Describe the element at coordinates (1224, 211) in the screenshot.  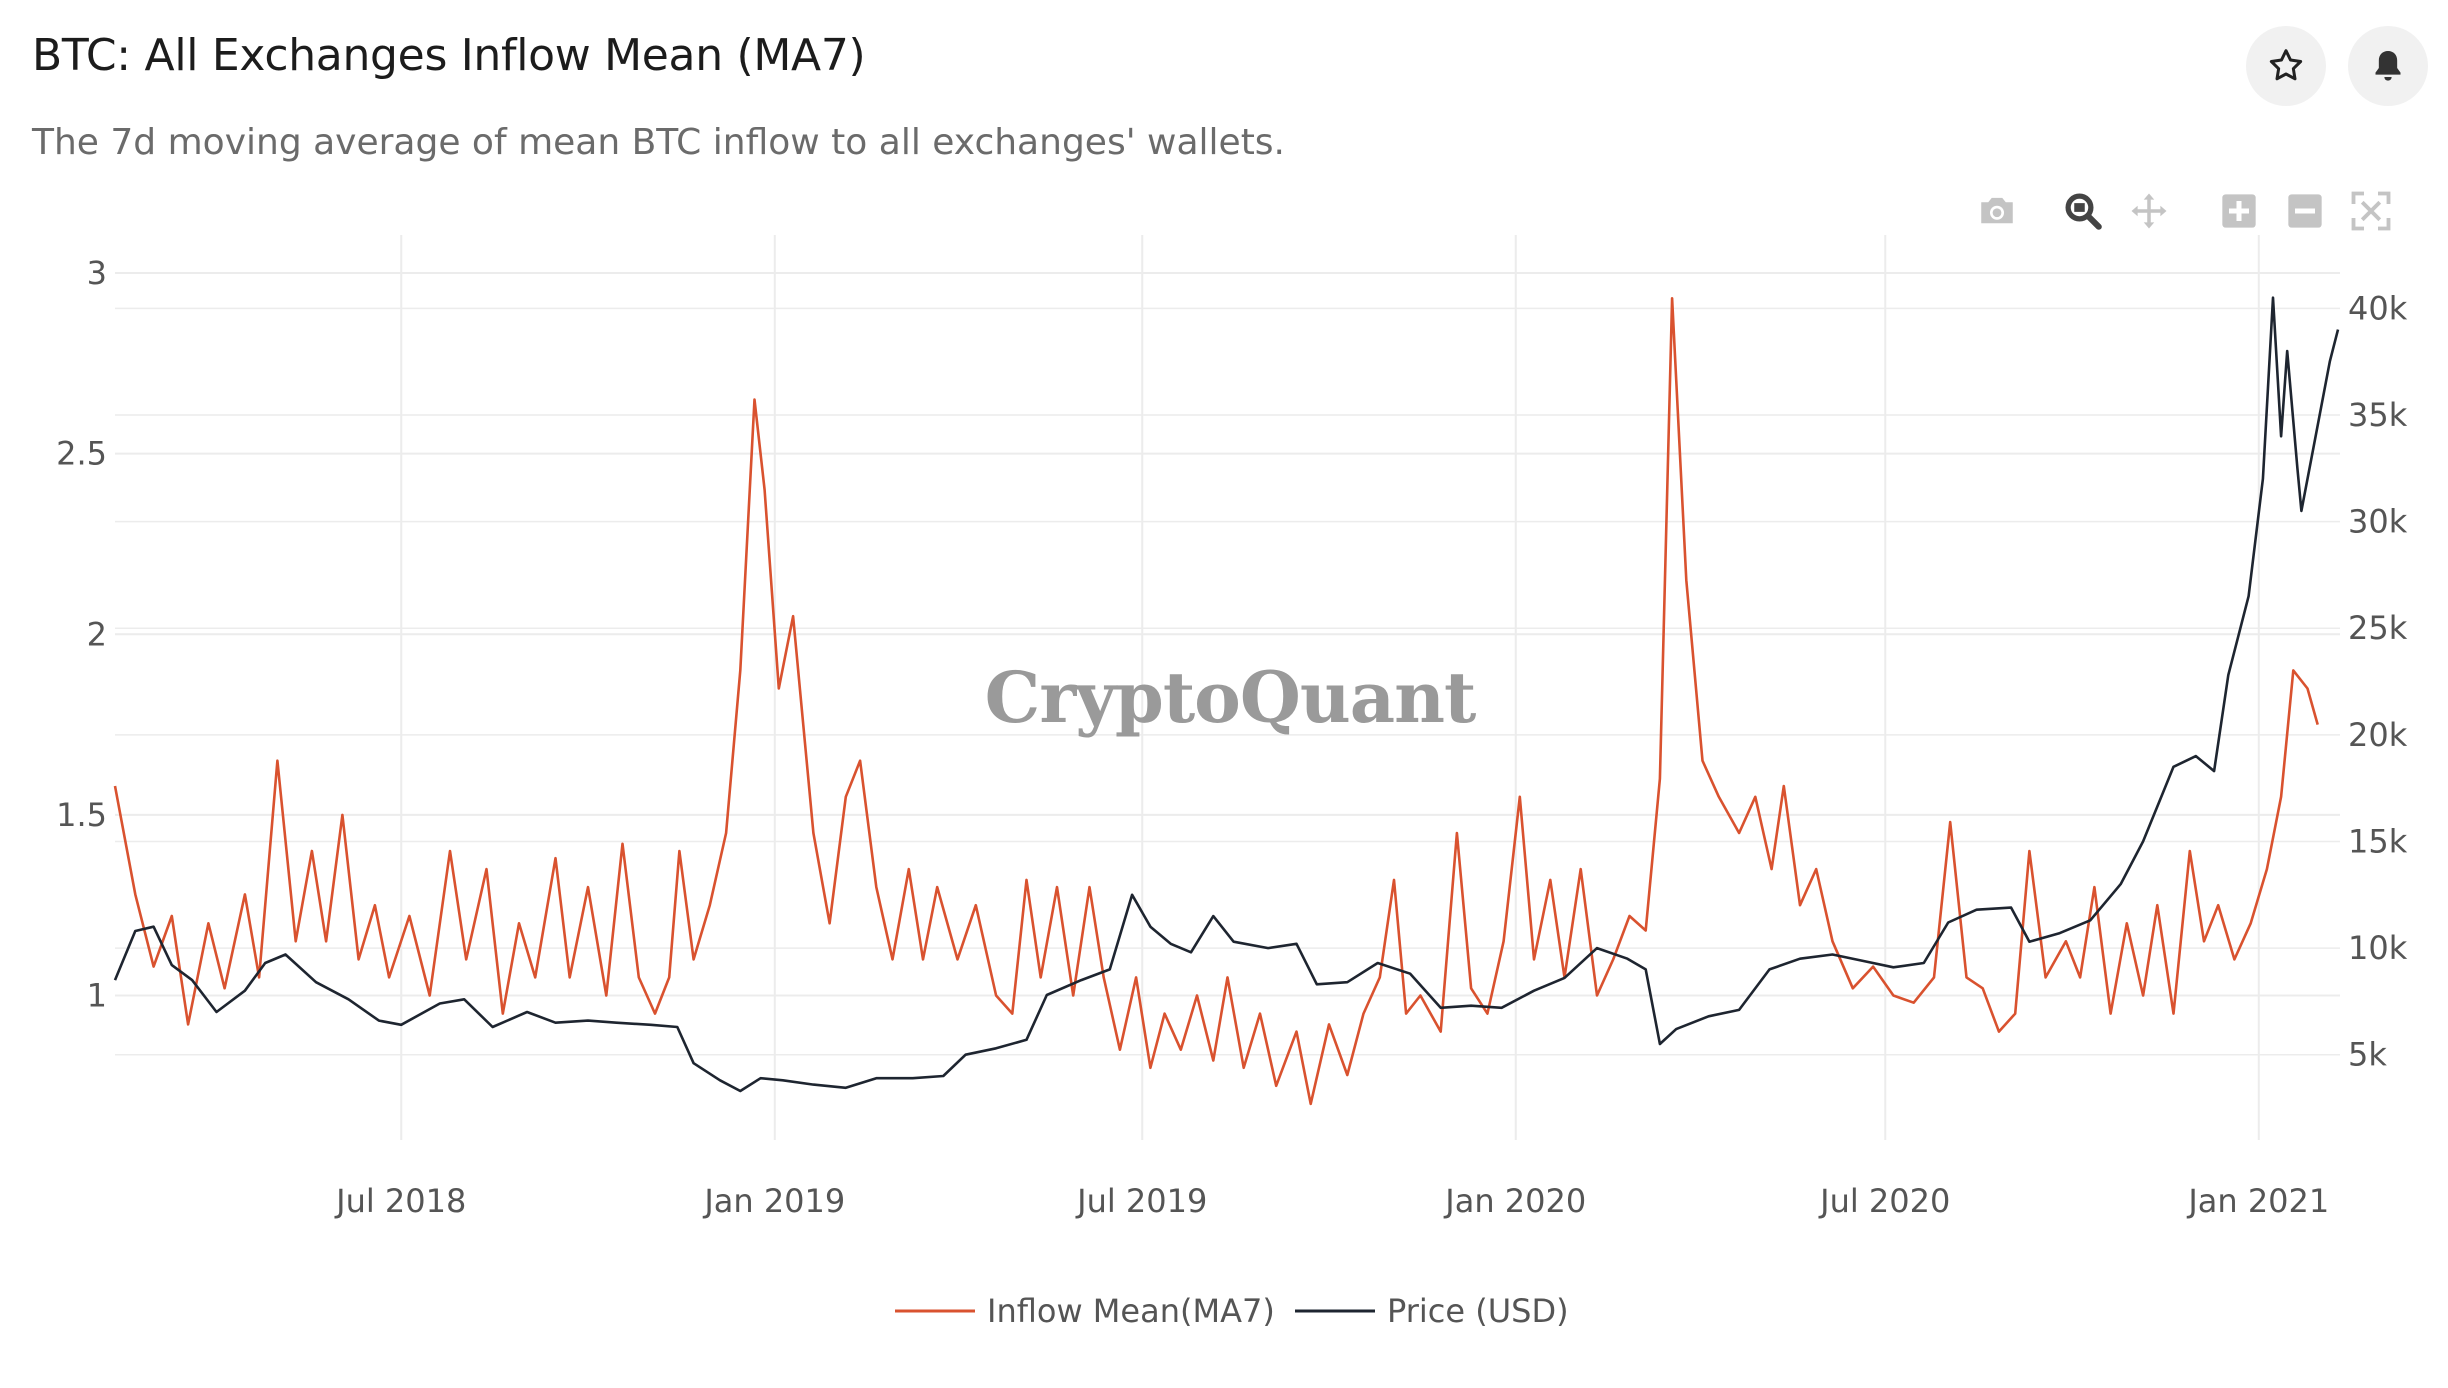
I see `chart-modebar` at that location.